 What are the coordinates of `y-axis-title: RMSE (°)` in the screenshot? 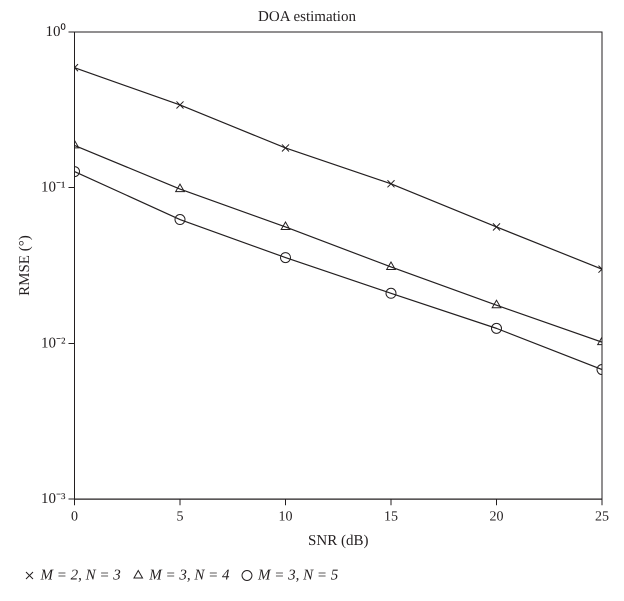 It's located at (24, 265).